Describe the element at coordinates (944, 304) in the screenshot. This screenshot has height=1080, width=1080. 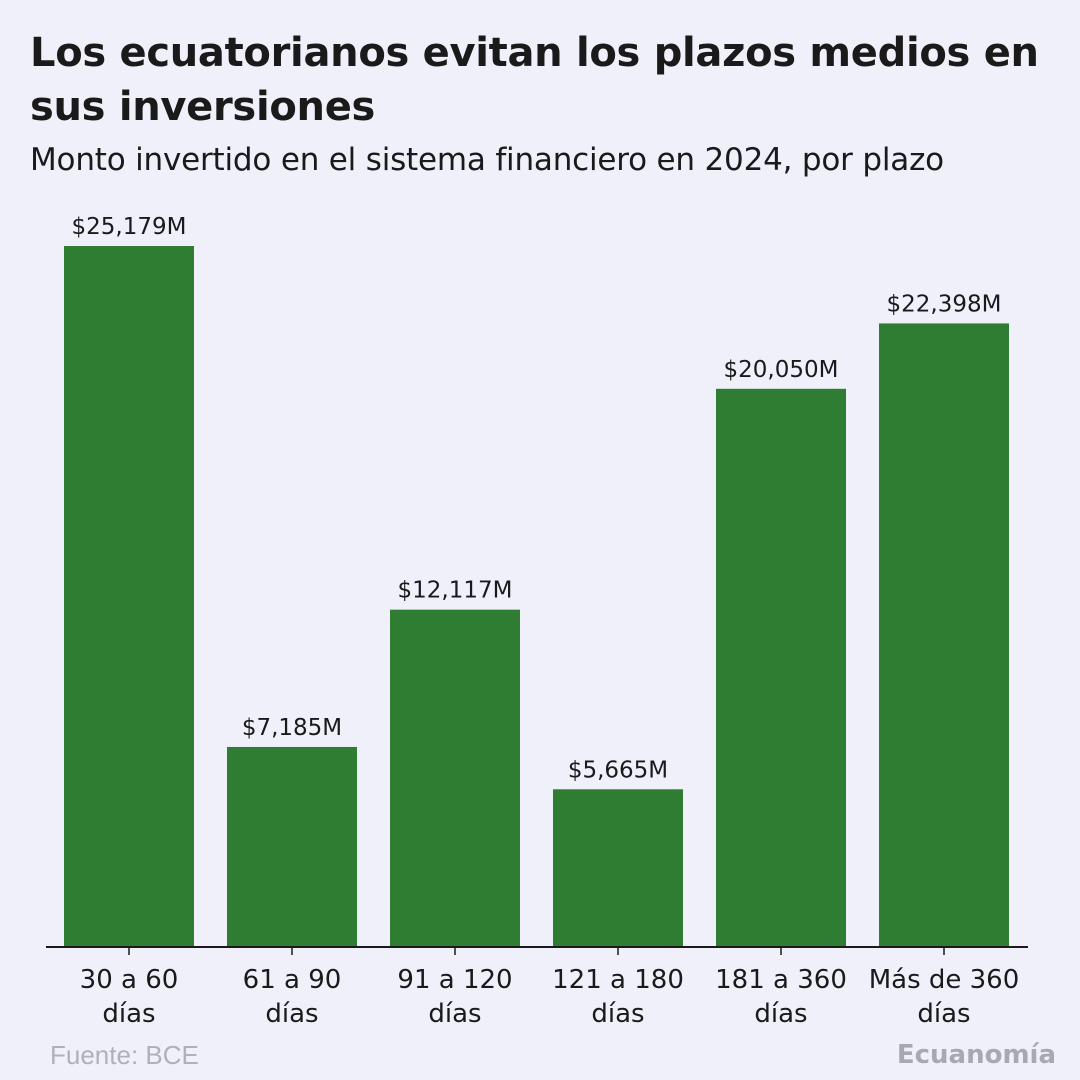
I see `data-label-6: $22,398M` at that location.